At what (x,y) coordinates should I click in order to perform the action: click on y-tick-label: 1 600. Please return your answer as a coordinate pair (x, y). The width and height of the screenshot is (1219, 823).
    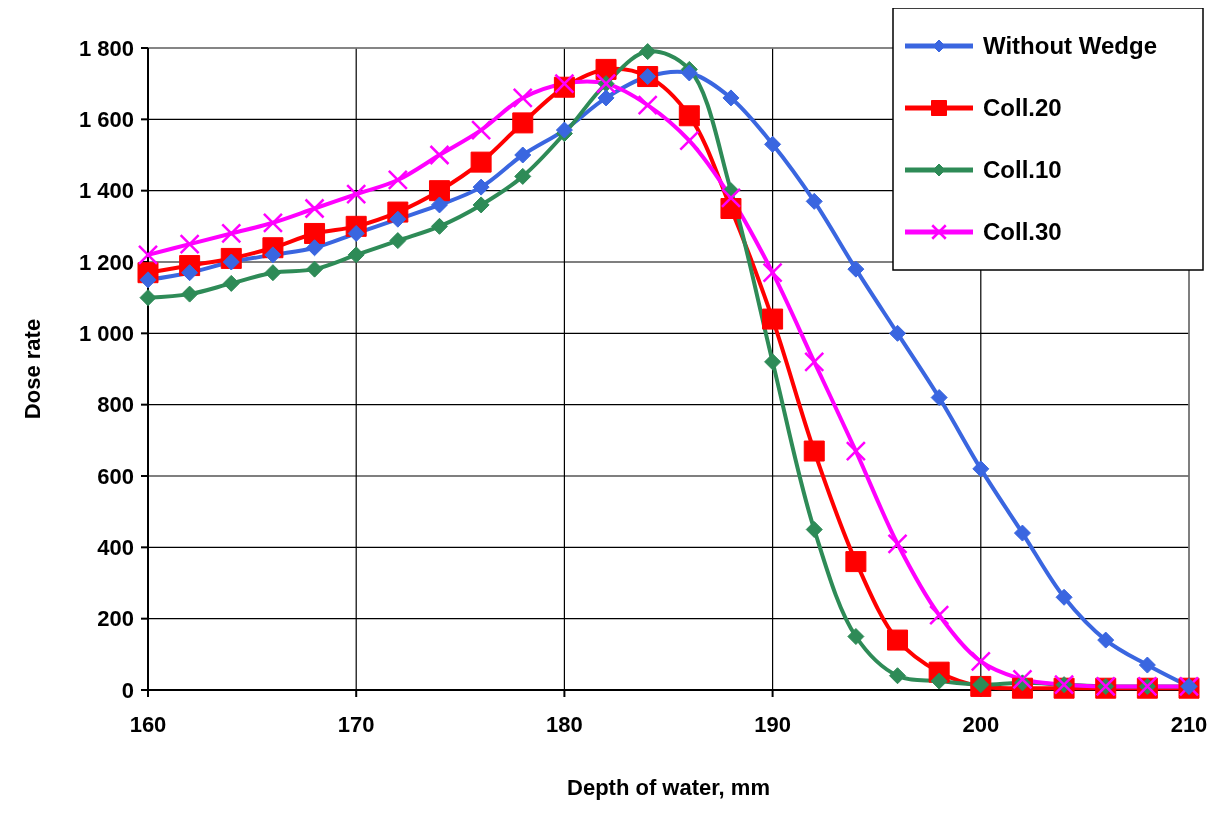
    Looking at the image, I should click on (106, 120).